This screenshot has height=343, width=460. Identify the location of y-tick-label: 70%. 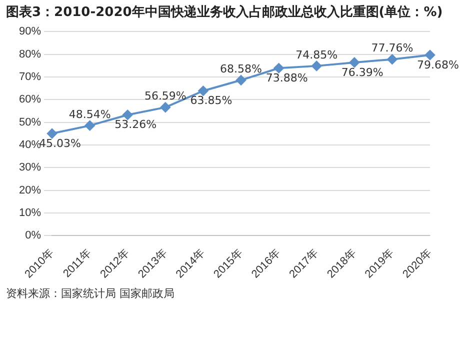
(30, 76).